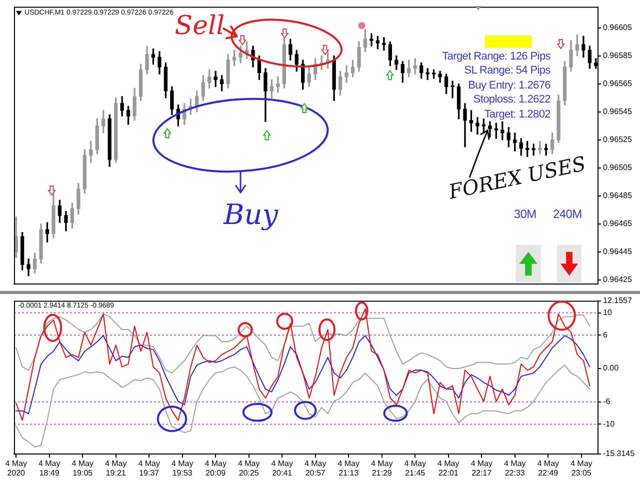  What do you see at coordinates (182, 468) in the screenshot?
I see `x-tick-label: 4 May 19:53` at bounding box center [182, 468].